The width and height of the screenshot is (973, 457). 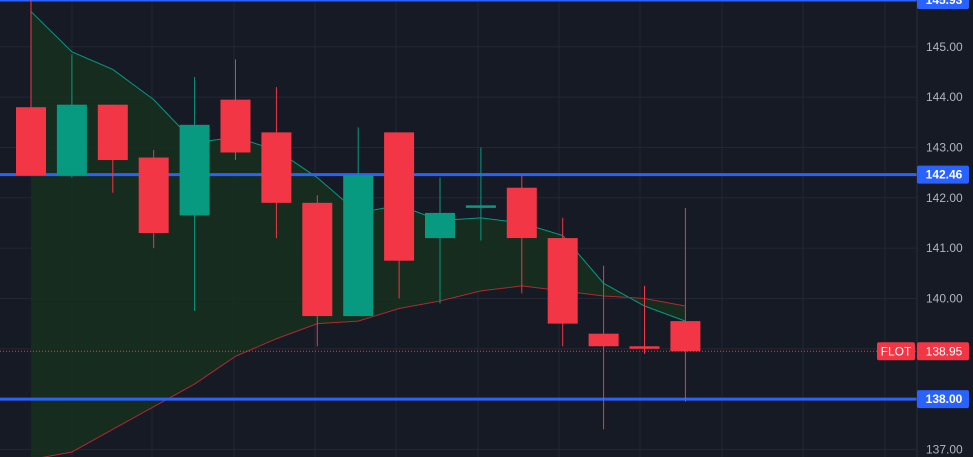 What do you see at coordinates (944, 449) in the screenshot?
I see `y-tick-label: 137.00` at bounding box center [944, 449].